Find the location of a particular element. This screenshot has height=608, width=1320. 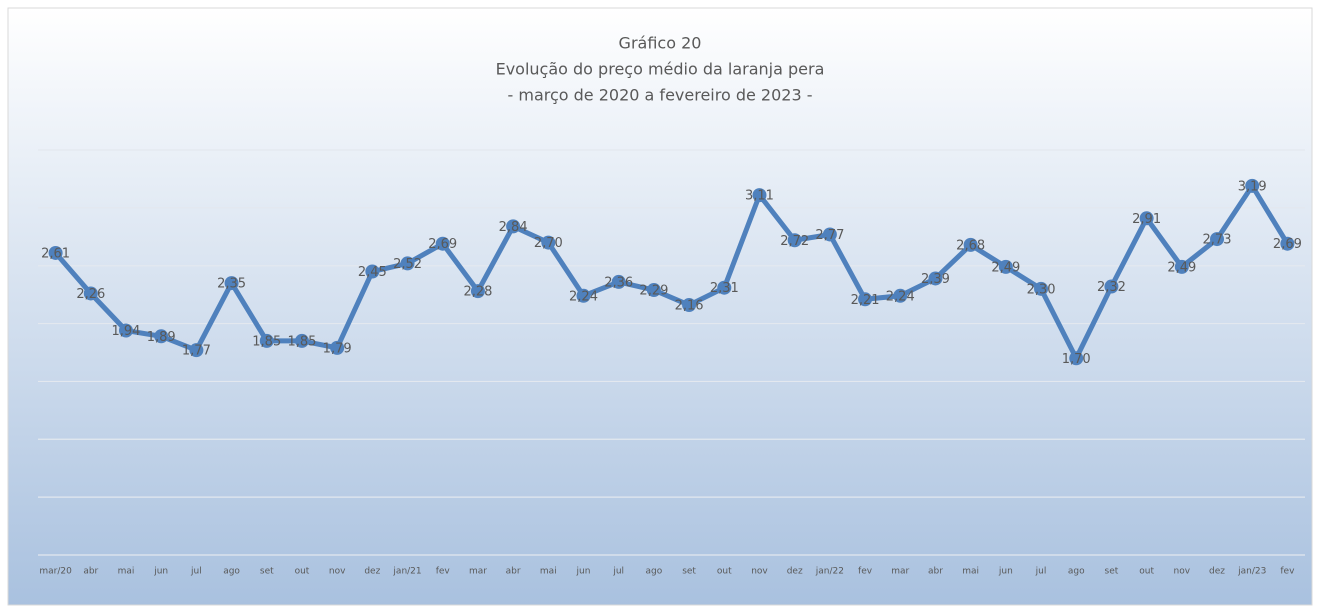

data-label: 3,11 is located at coordinates (759, 196).